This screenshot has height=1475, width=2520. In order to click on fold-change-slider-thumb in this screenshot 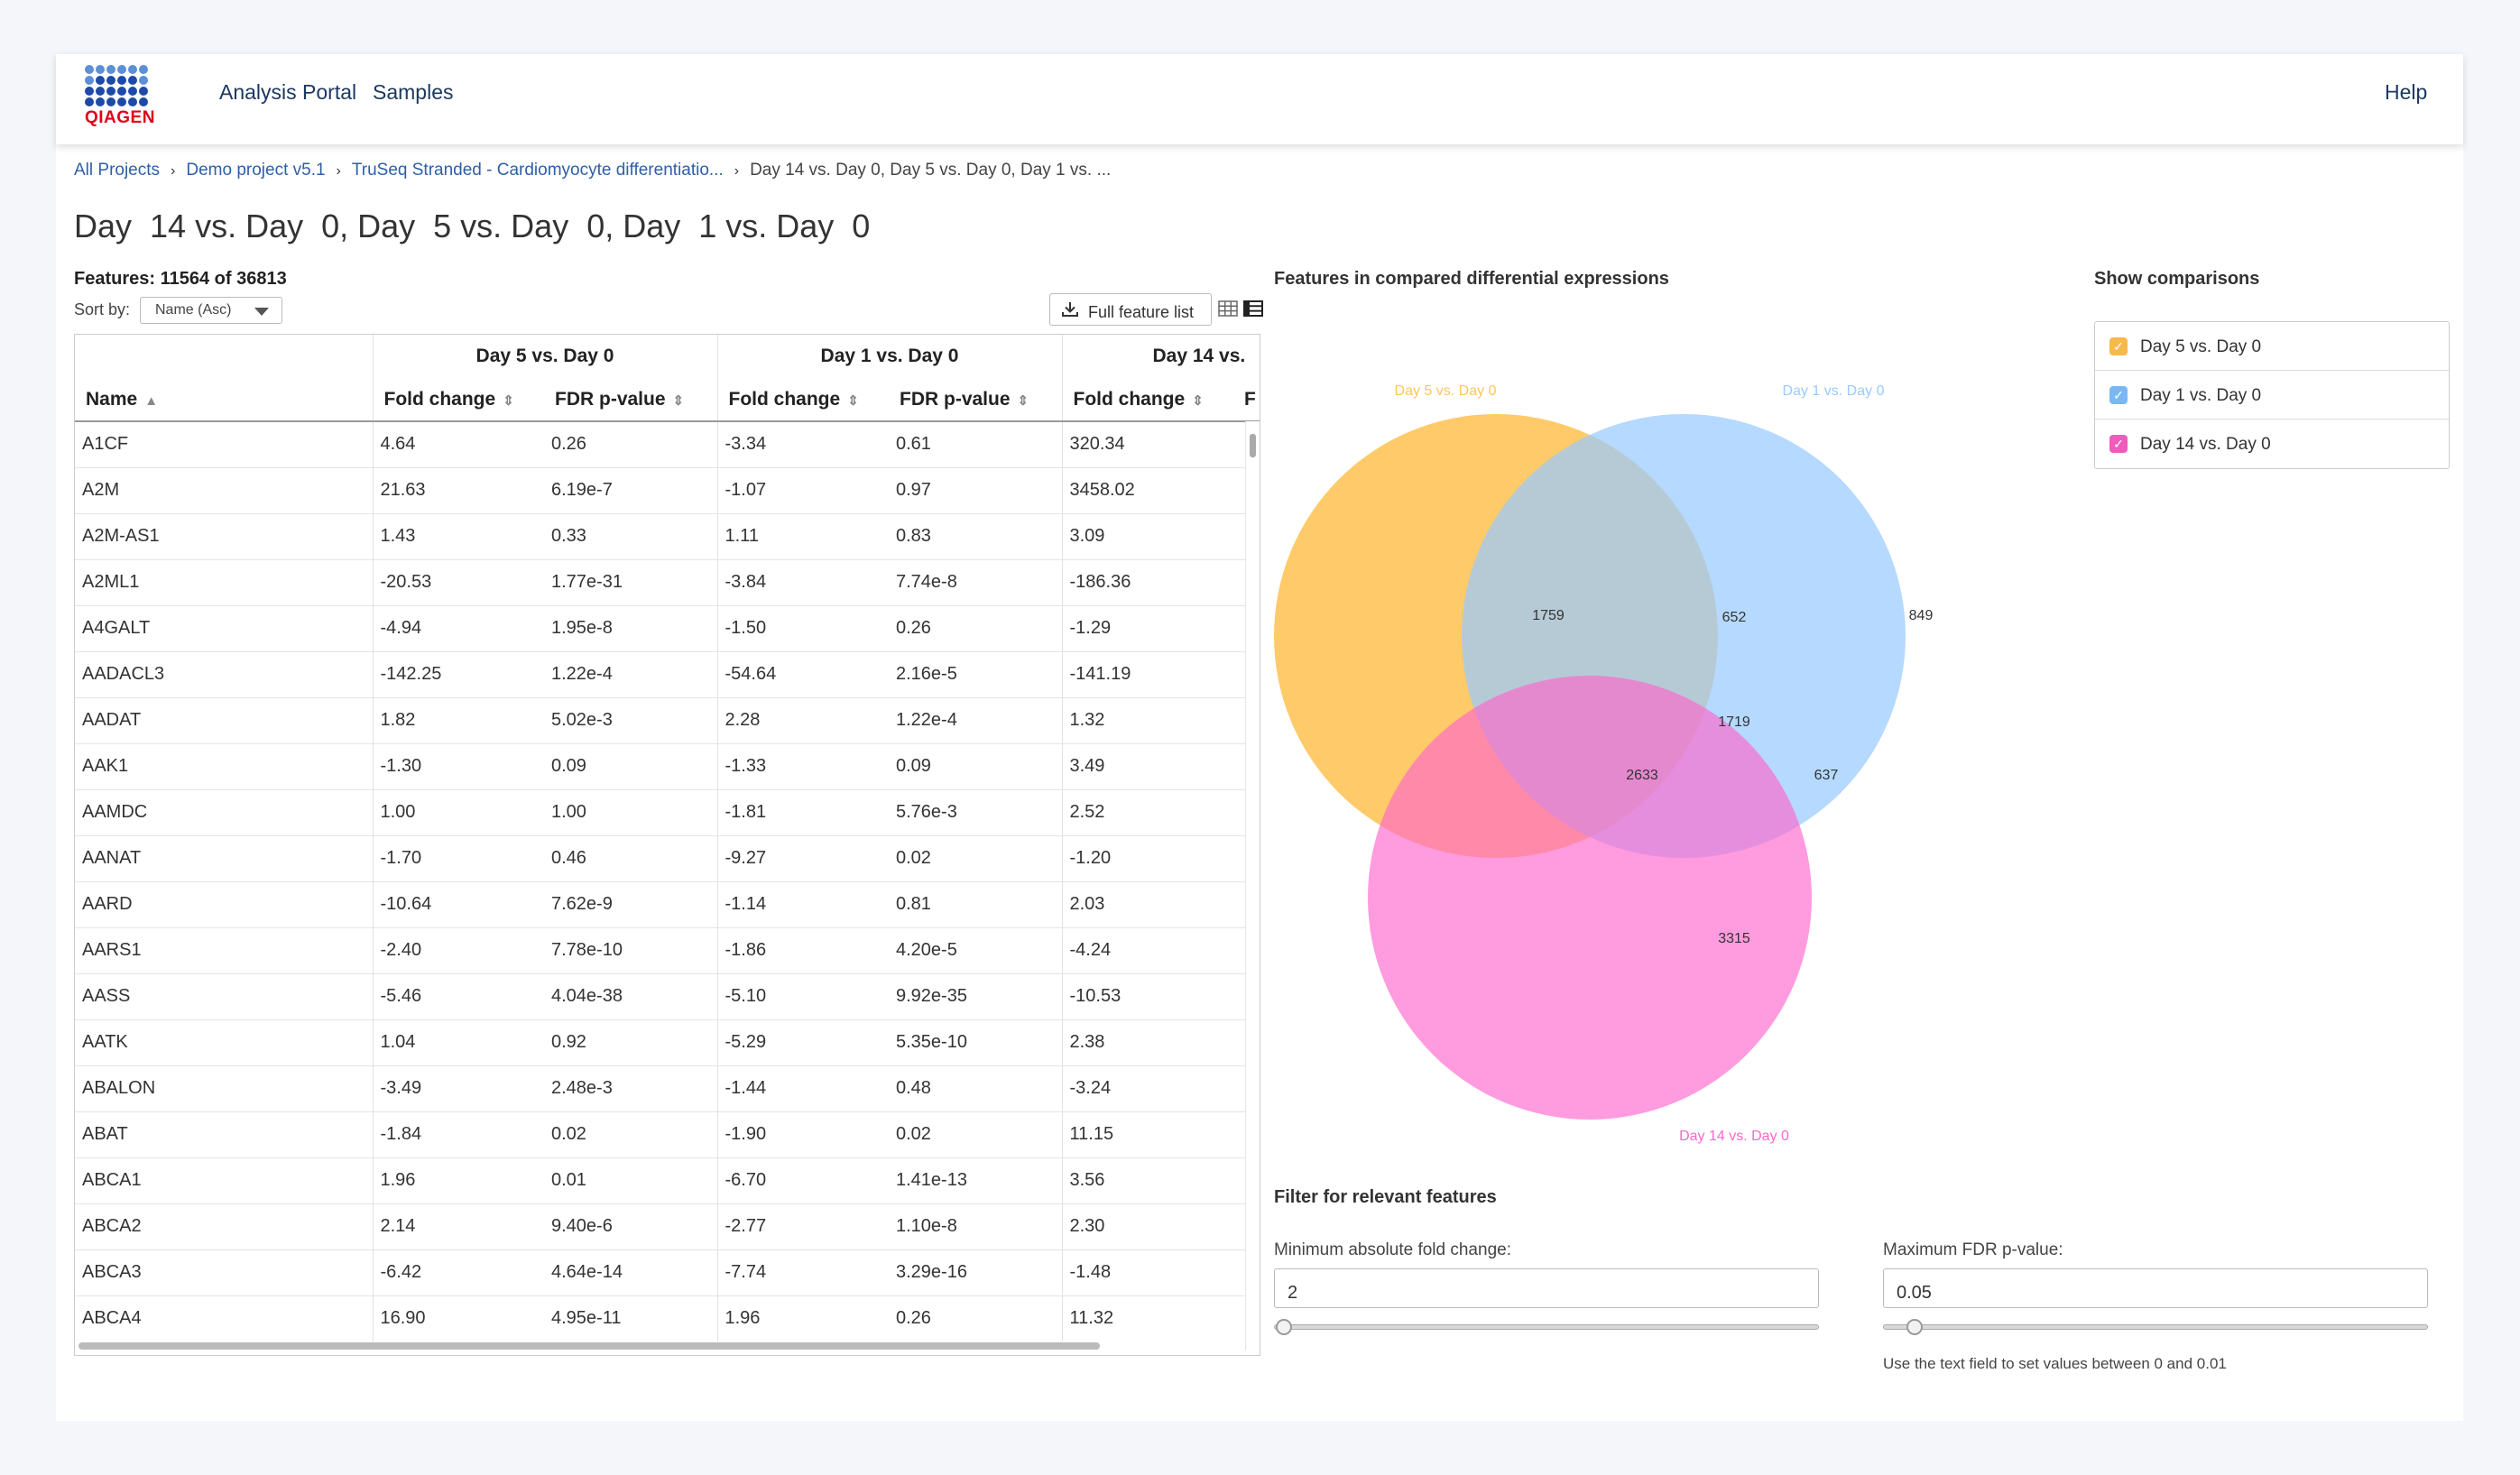, I will do `click(1284, 1327)`.